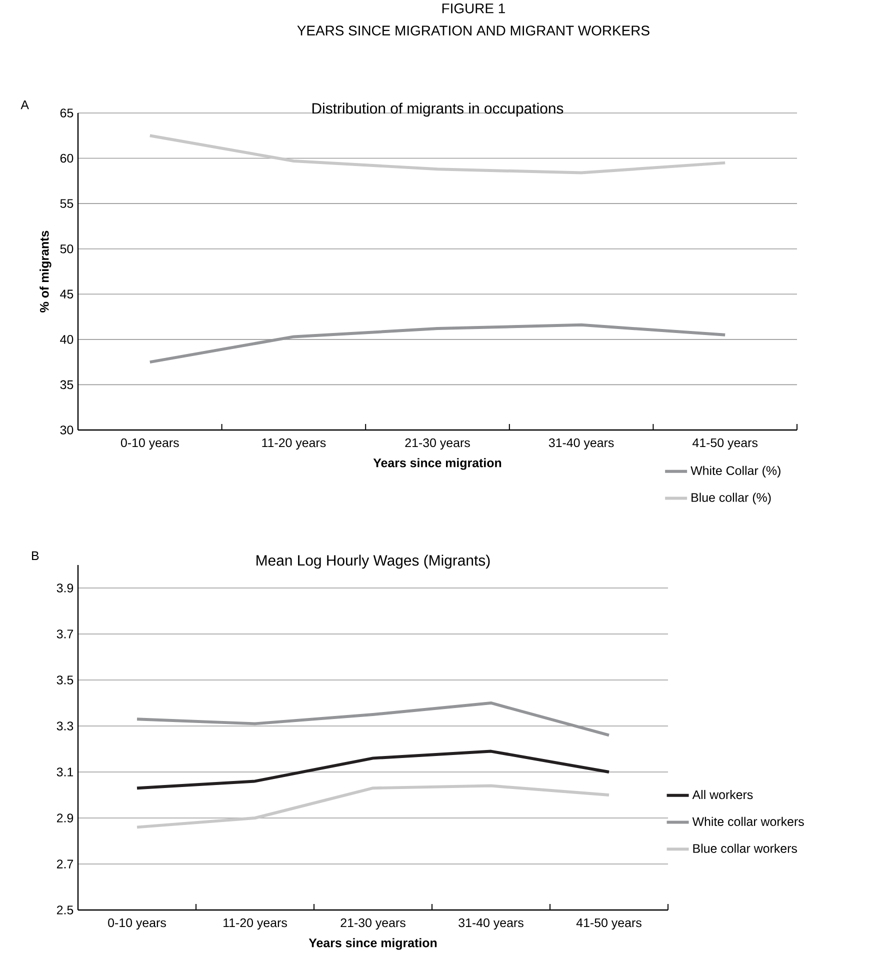  What do you see at coordinates (745, 848) in the screenshot?
I see `legend-label: Blue collar workers` at bounding box center [745, 848].